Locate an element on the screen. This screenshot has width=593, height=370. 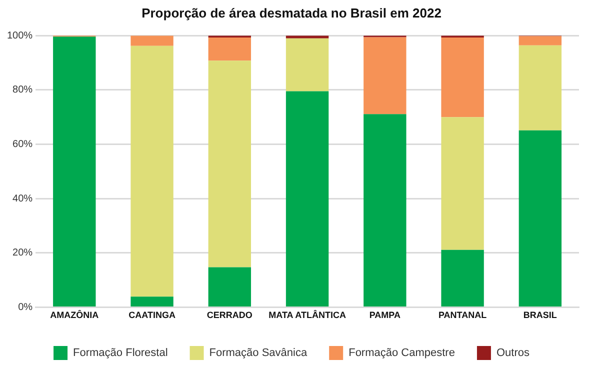
y-tick-label: 80% is located at coordinates (22, 90).